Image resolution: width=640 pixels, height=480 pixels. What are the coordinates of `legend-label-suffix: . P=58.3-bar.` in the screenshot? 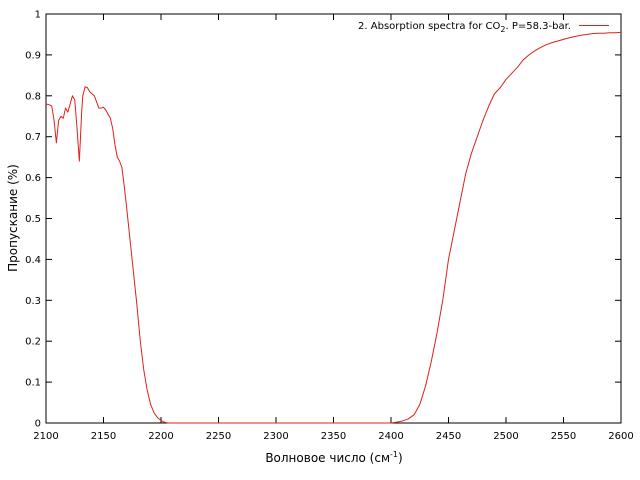 It's located at (539, 26).